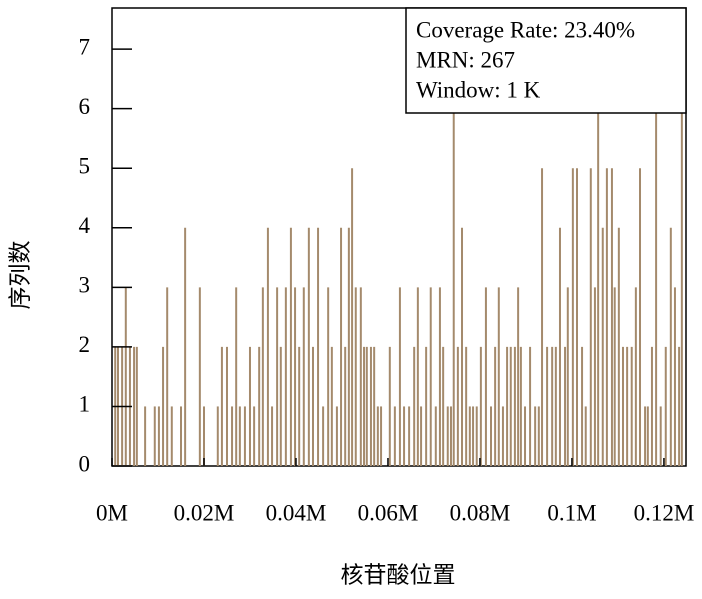 The image size is (702, 599). I want to click on x-tick-label: 0.04M, so click(296, 512).